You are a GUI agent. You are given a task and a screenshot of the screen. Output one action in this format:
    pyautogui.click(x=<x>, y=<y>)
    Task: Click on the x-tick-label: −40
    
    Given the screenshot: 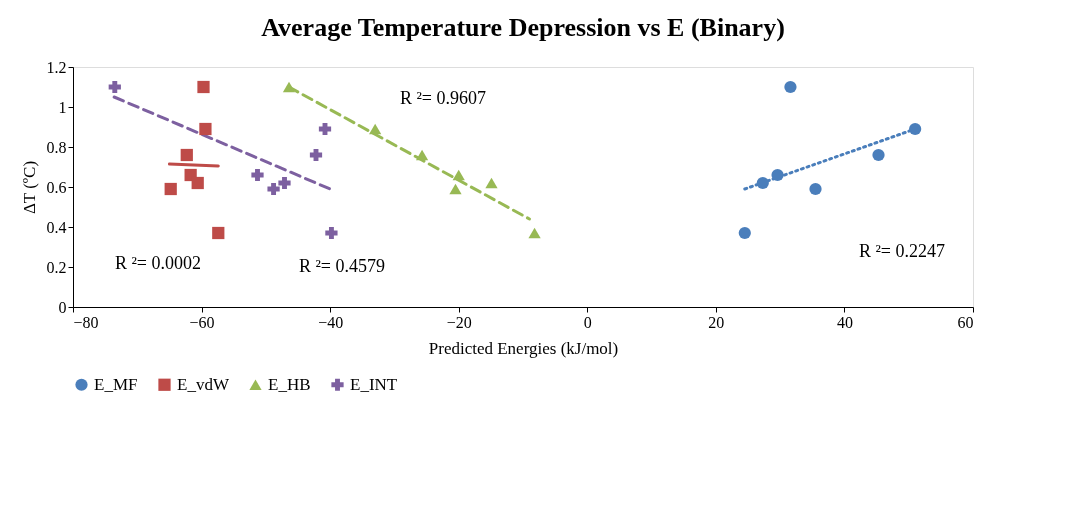 What is the action you would take?
    pyautogui.click(x=331, y=322)
    